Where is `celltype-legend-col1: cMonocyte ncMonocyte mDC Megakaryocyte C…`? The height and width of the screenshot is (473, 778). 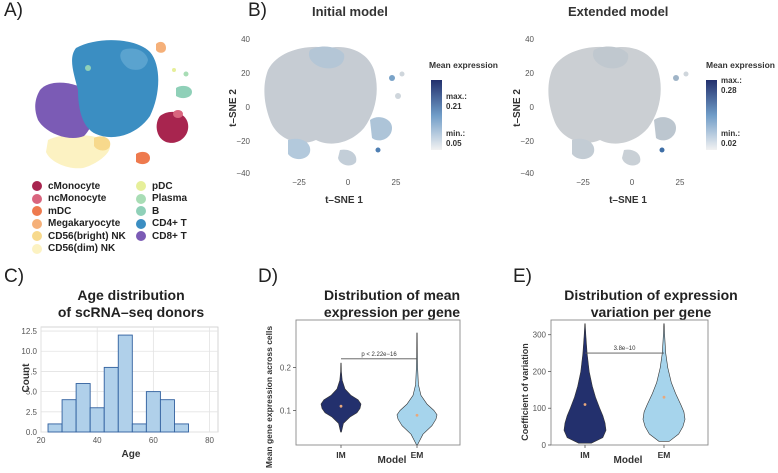 celltype-legend-col1: cMonocyte ncMonocyte mDC Megakaryocyte C… is located at coordinates (79, 217).